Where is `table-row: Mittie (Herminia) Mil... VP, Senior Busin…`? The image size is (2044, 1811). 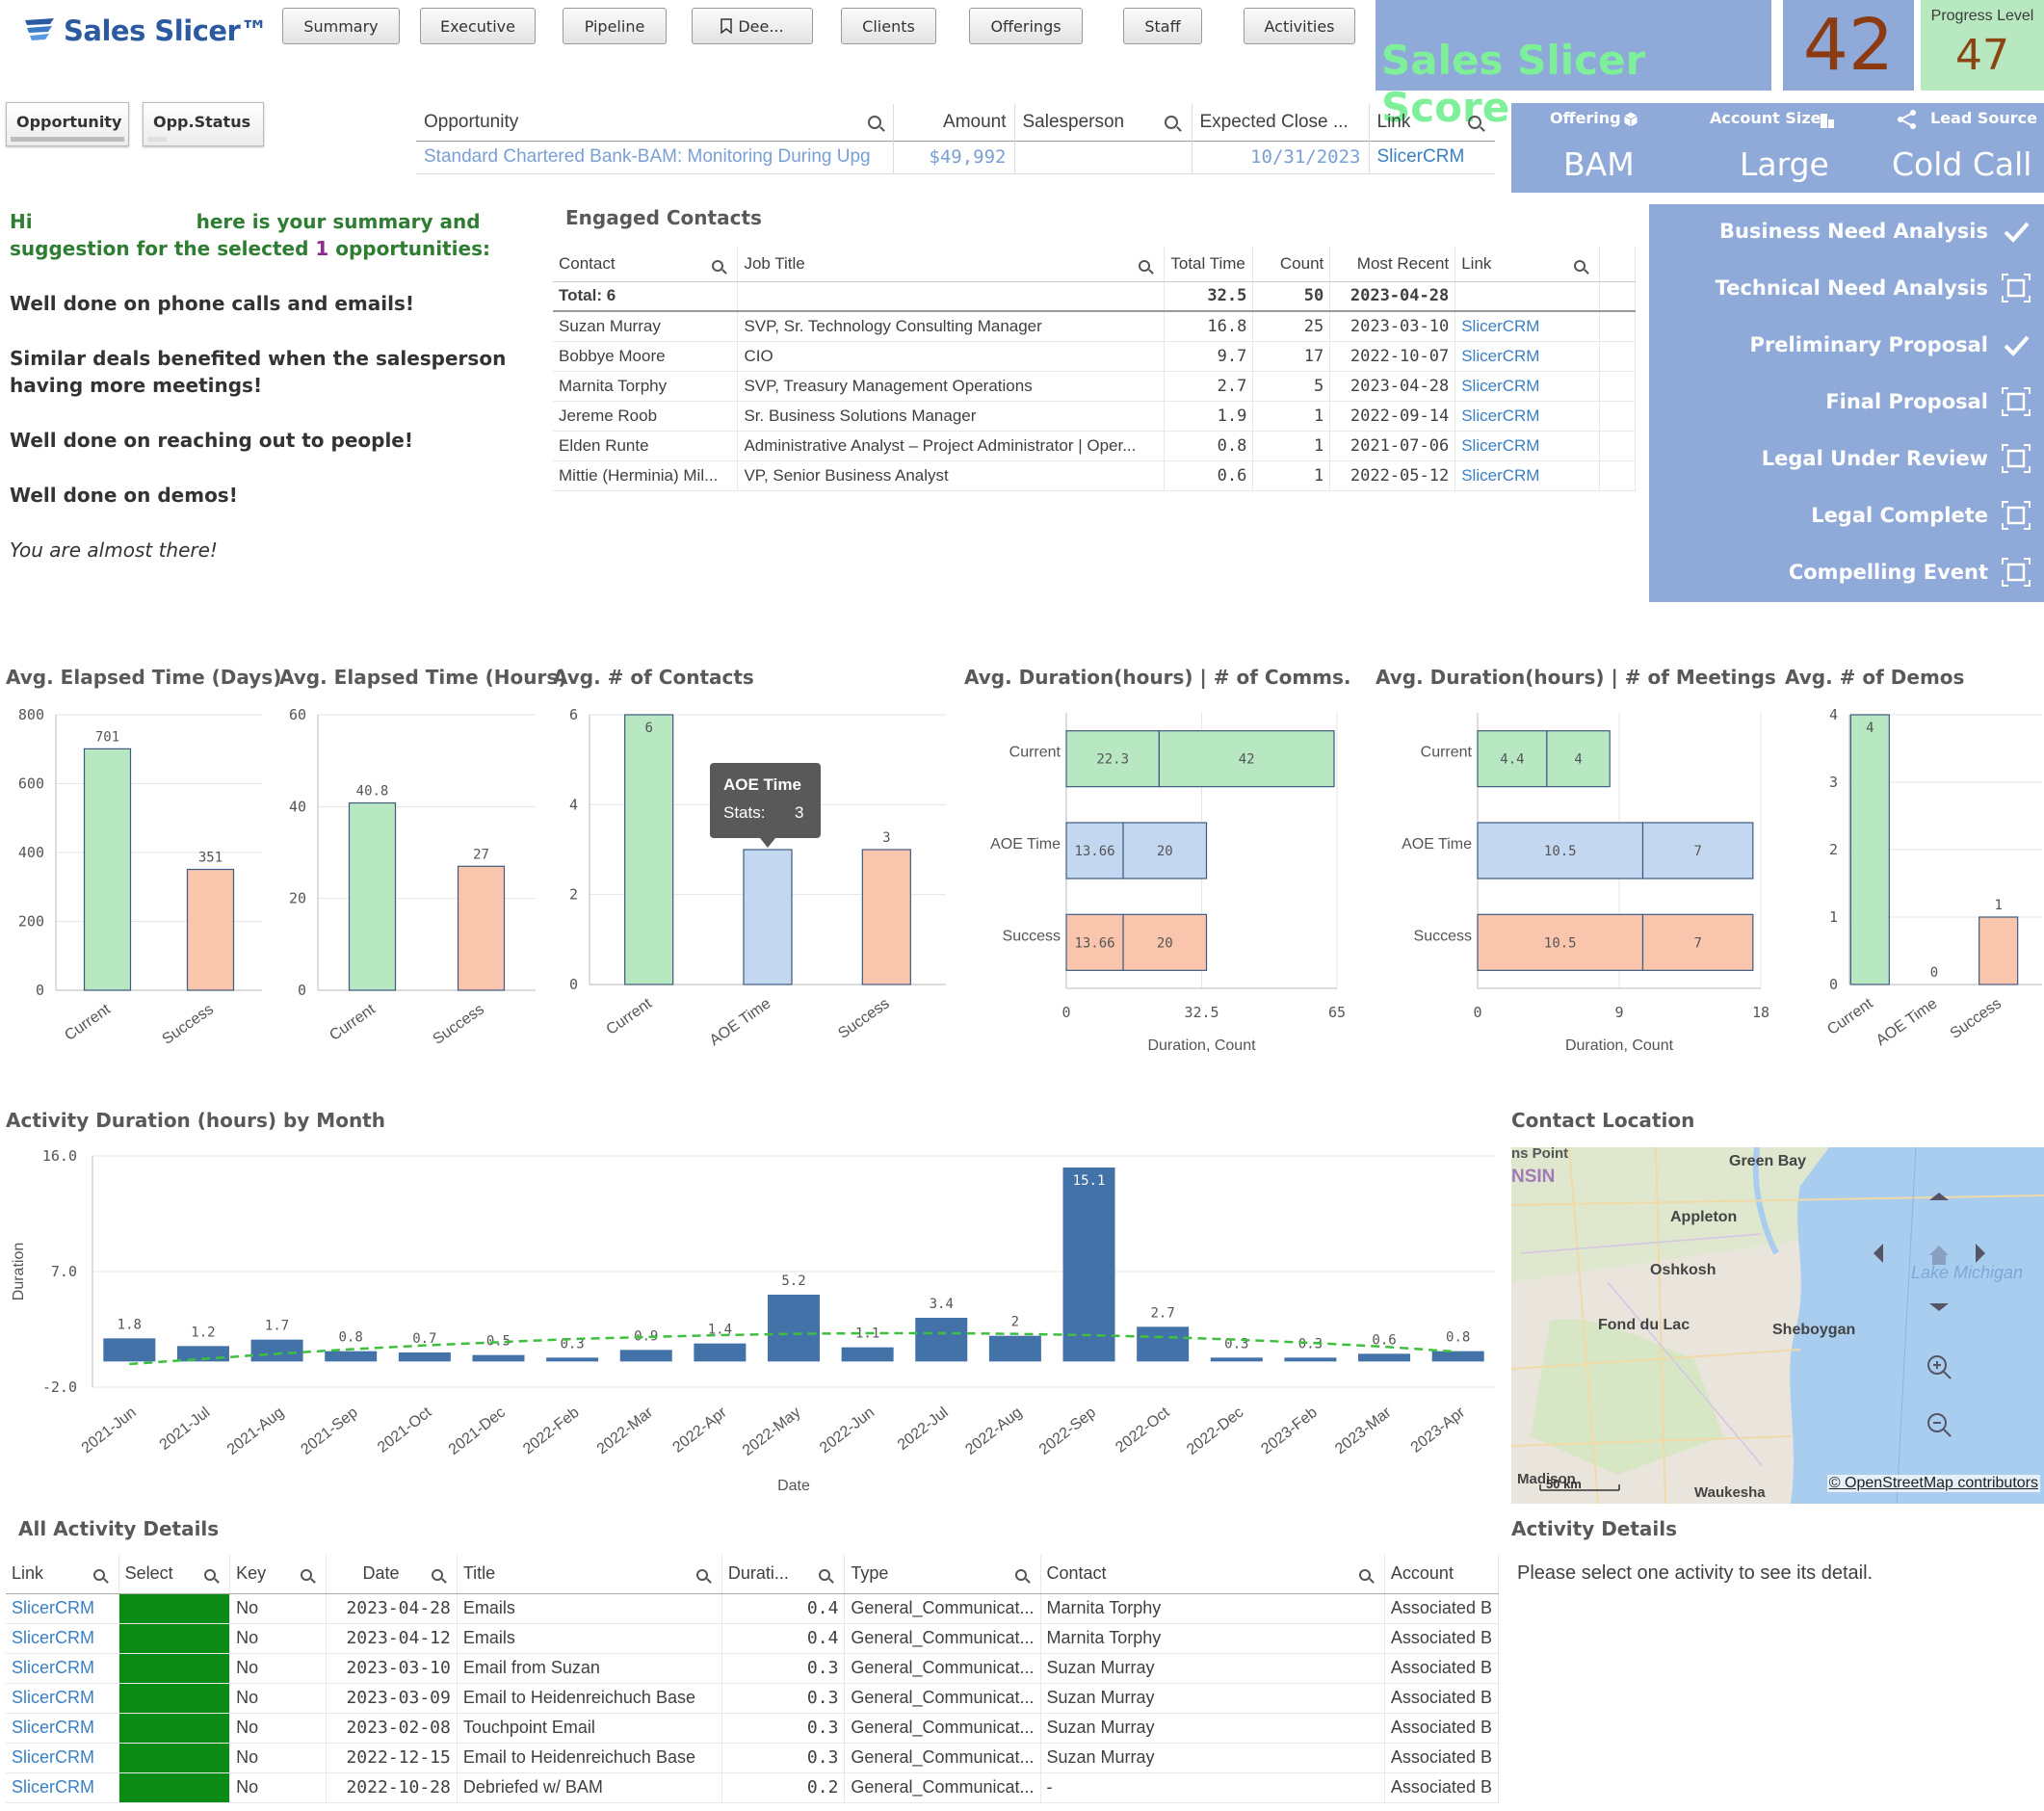 table-row: Mittie (Herminia) Mil... VP, Senior Busin… is located at coordinates (1094, 475).